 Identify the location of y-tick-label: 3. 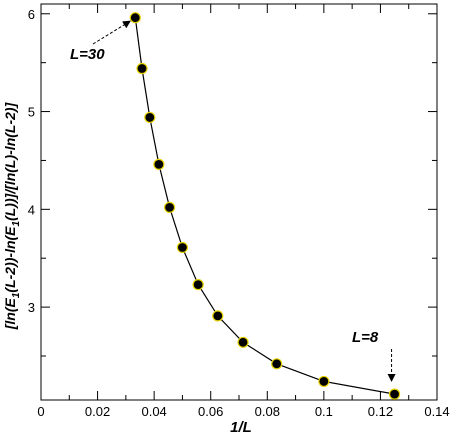
(31, 307).